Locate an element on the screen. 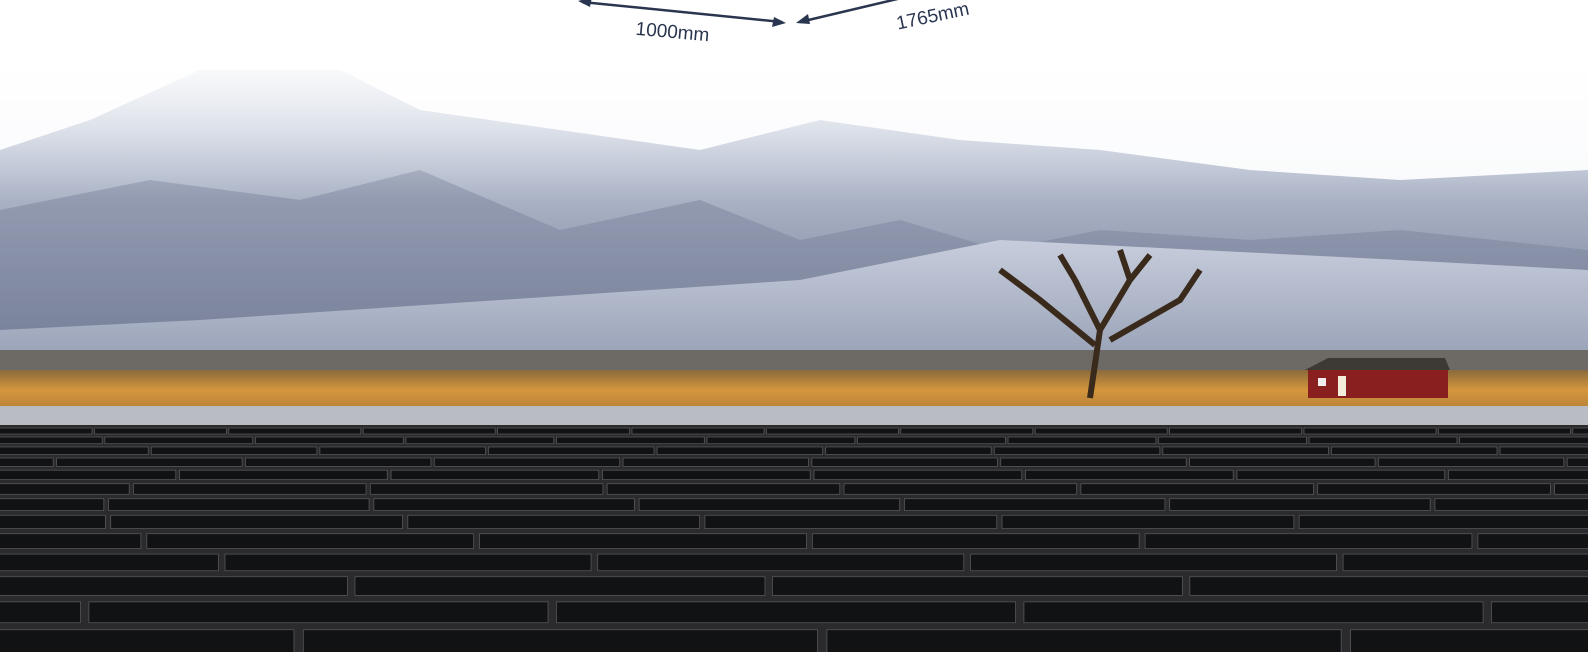 The width and height of the screenshot is (1588, 652). distant-plain is located at coordinates (794, 360).